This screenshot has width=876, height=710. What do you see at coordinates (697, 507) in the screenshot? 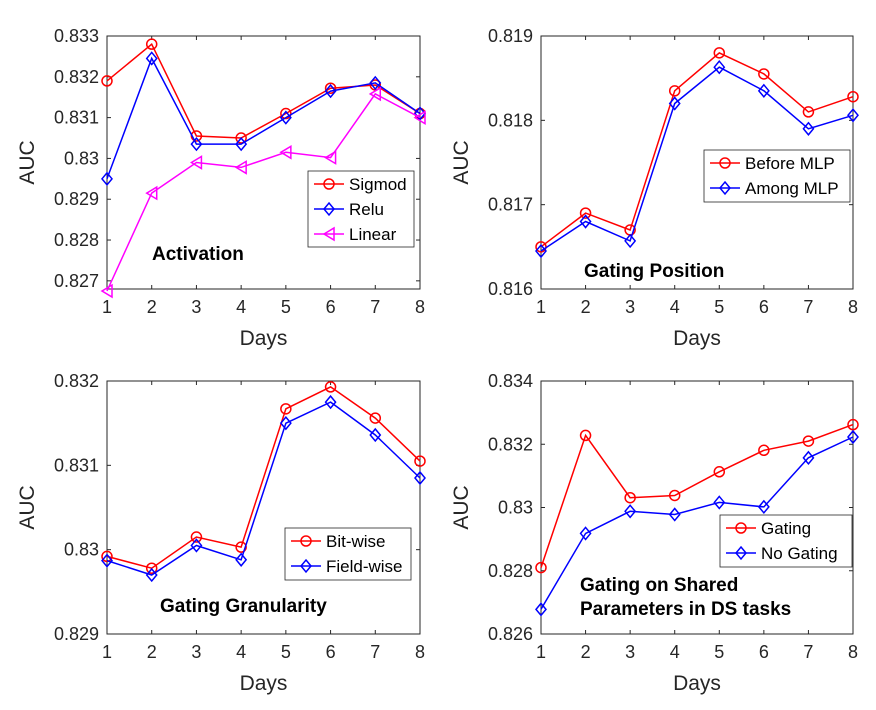
I see `plot-area` at bounding box center [697, 507].